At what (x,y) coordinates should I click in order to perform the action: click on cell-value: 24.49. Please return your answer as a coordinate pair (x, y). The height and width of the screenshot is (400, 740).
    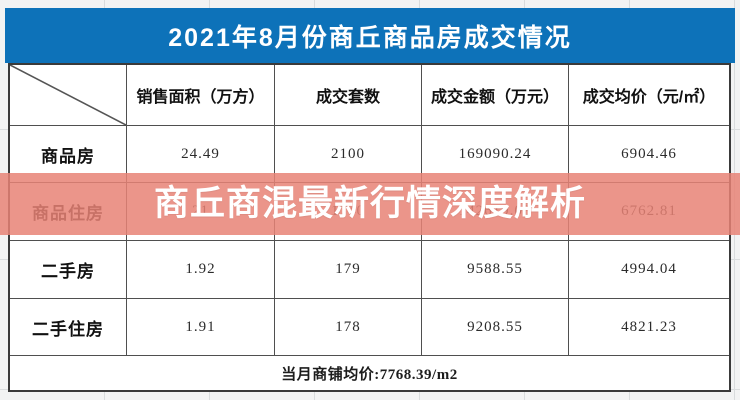
    Looking at the image, I should click on (200, 153).